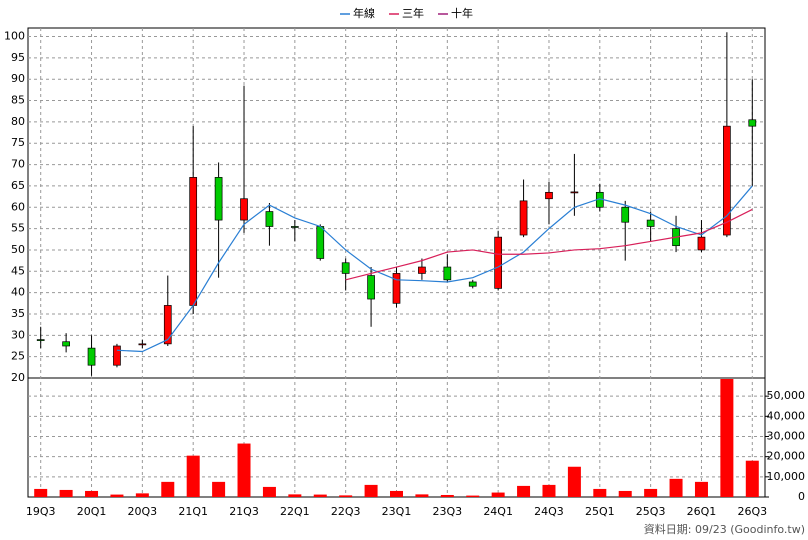 The height and width of the screenshot is (540, 808). What do you see at coordinates (14, 36) in the screenshot?
I see `y-tick-label: 100` at bounding box center [14, 36].